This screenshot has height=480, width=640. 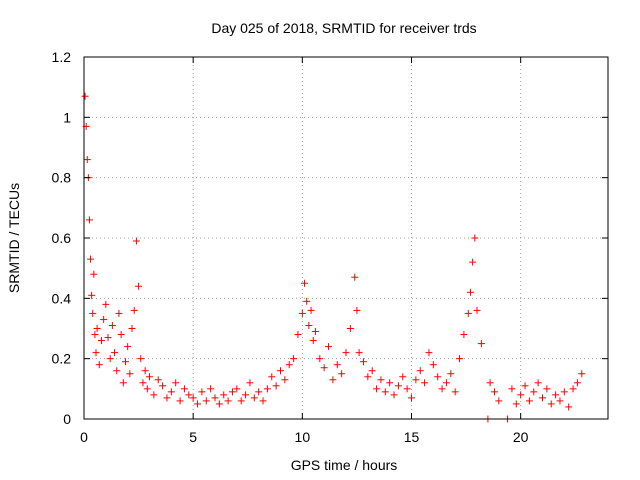 What do you see at coordinates (62, 238) in the screenshot?
I see `y-tick-label: 0.6` at bounding box center [62, 238].